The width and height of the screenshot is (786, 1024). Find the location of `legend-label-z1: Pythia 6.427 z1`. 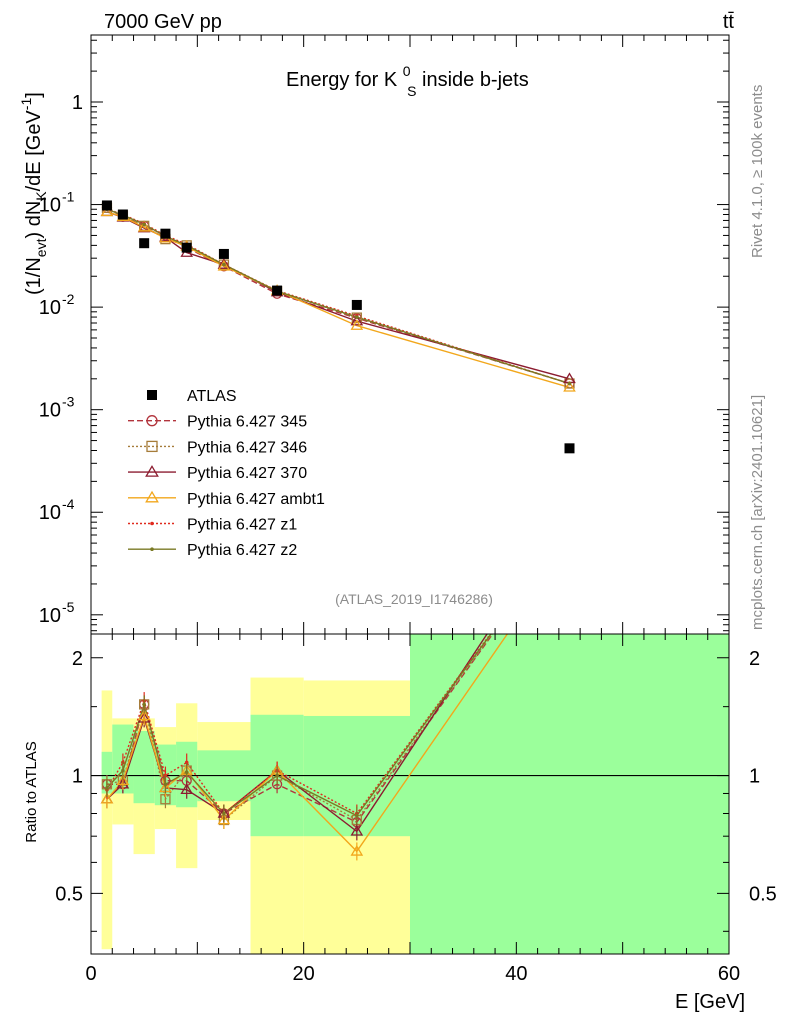

legend-label-z1: Pythia 6.427 z1 is located at coordinates (242, 525).